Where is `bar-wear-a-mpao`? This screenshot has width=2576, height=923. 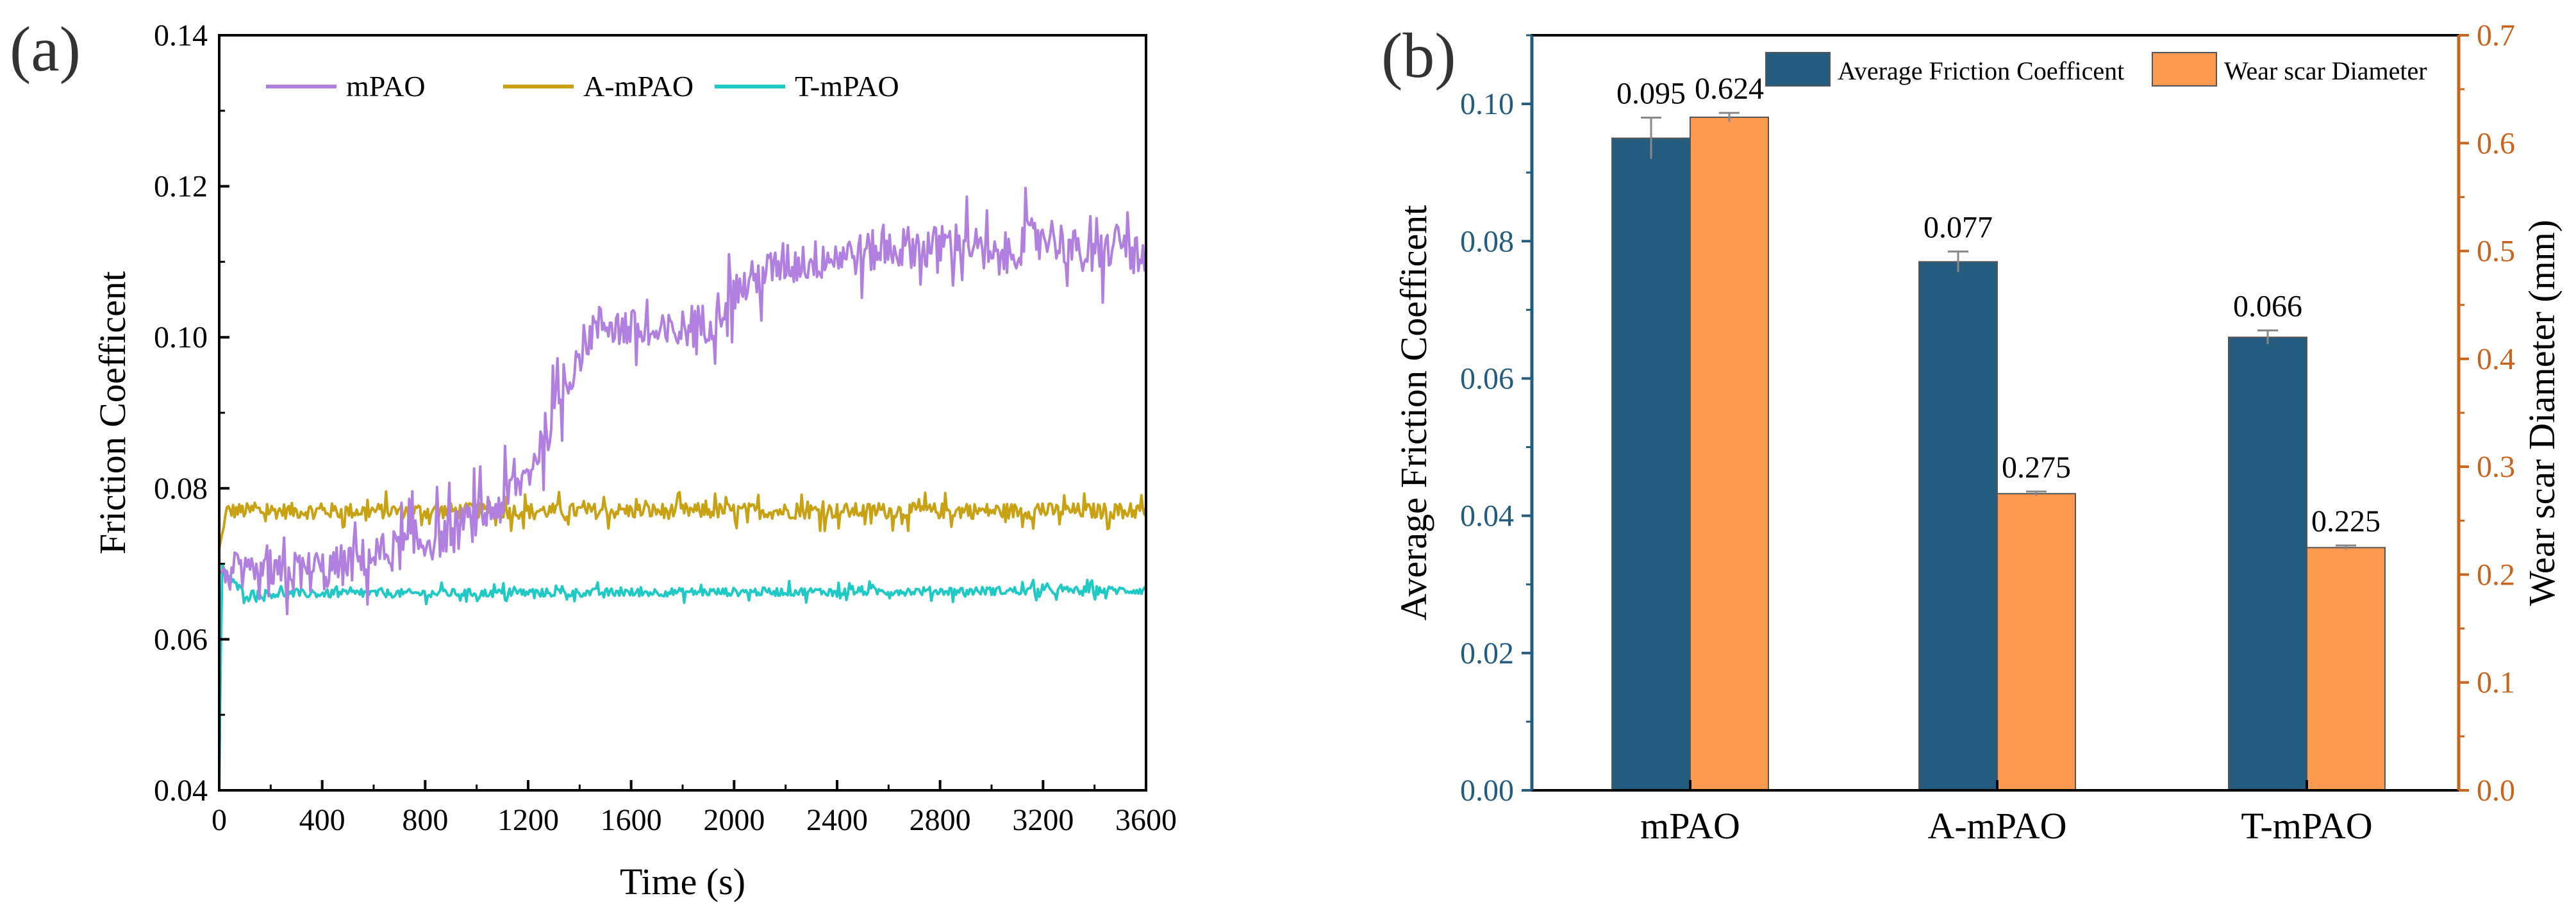 bar-wear-a-mpao is located at coordinates (2037, 642).